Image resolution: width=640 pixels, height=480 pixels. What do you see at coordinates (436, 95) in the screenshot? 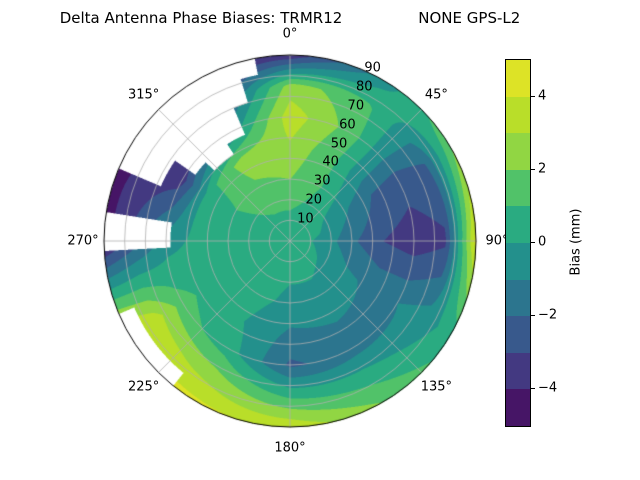
I see `azimuth-tick-label: 45°` at bounding box center [436, 95].